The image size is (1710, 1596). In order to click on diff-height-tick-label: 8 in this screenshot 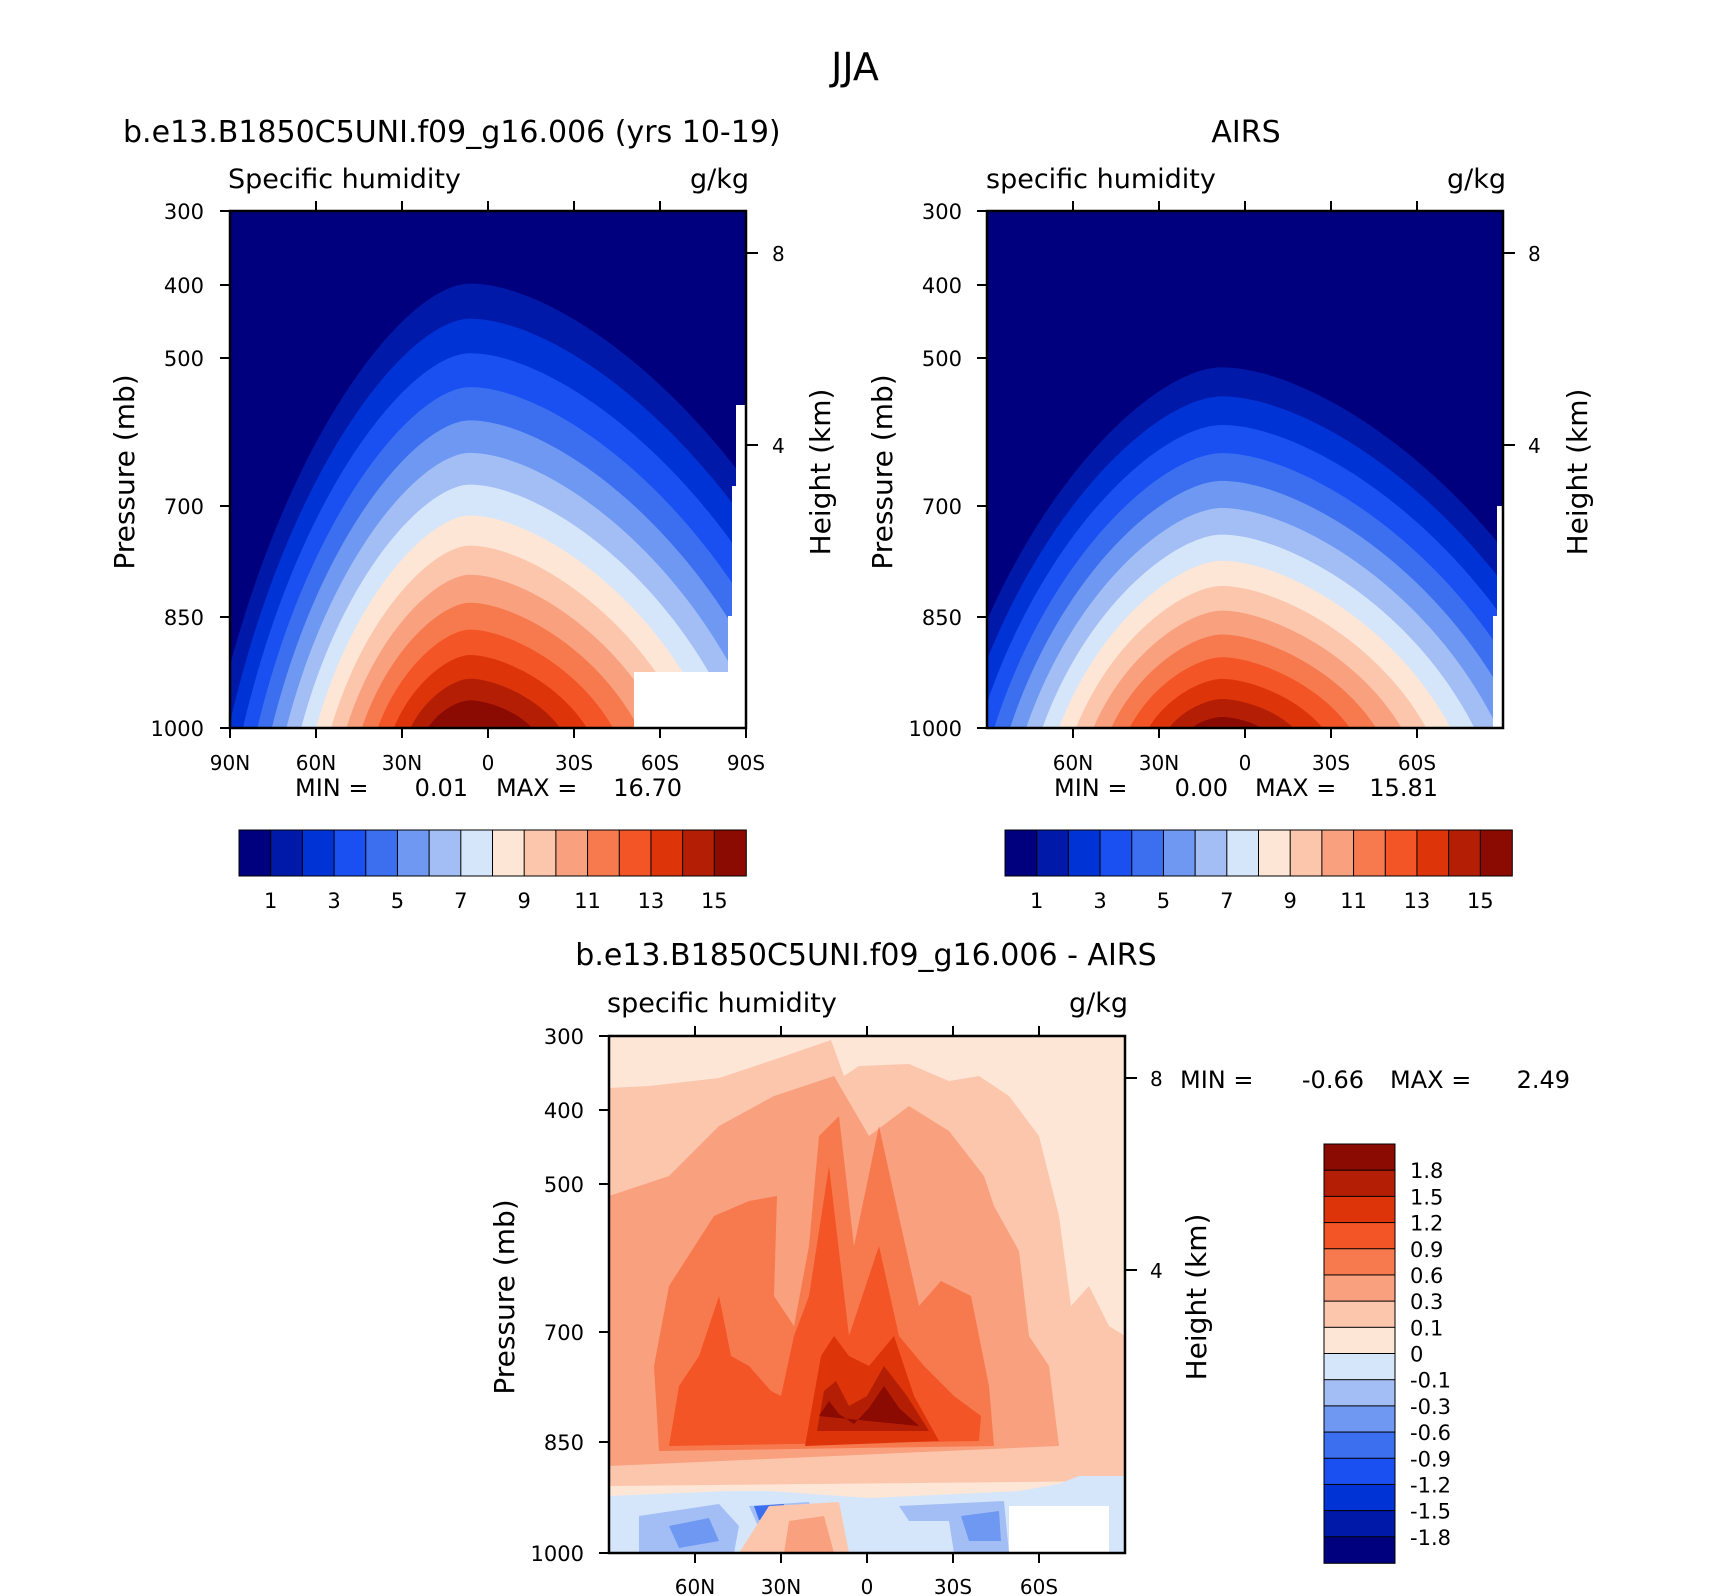, I will do `click(1156, 1079)`.